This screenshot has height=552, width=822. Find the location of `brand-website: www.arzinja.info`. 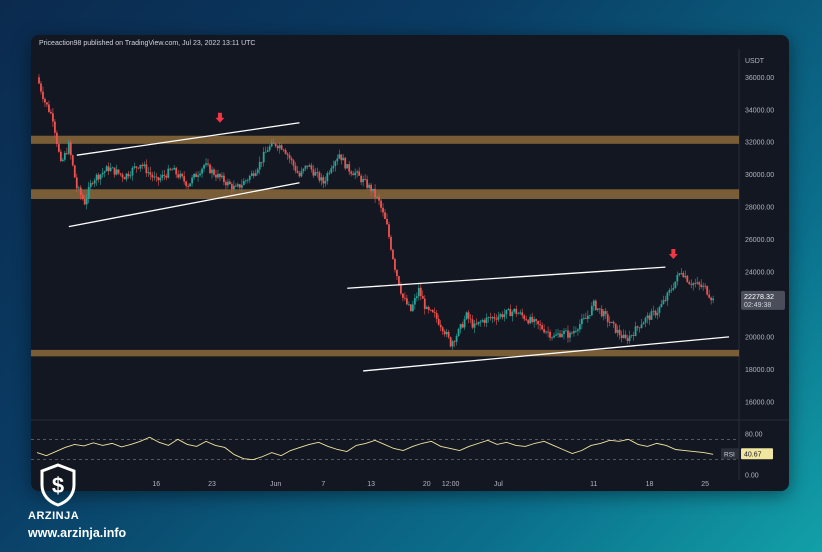

brand-website: www.arzinja.info is located at coordinates (77, 533).